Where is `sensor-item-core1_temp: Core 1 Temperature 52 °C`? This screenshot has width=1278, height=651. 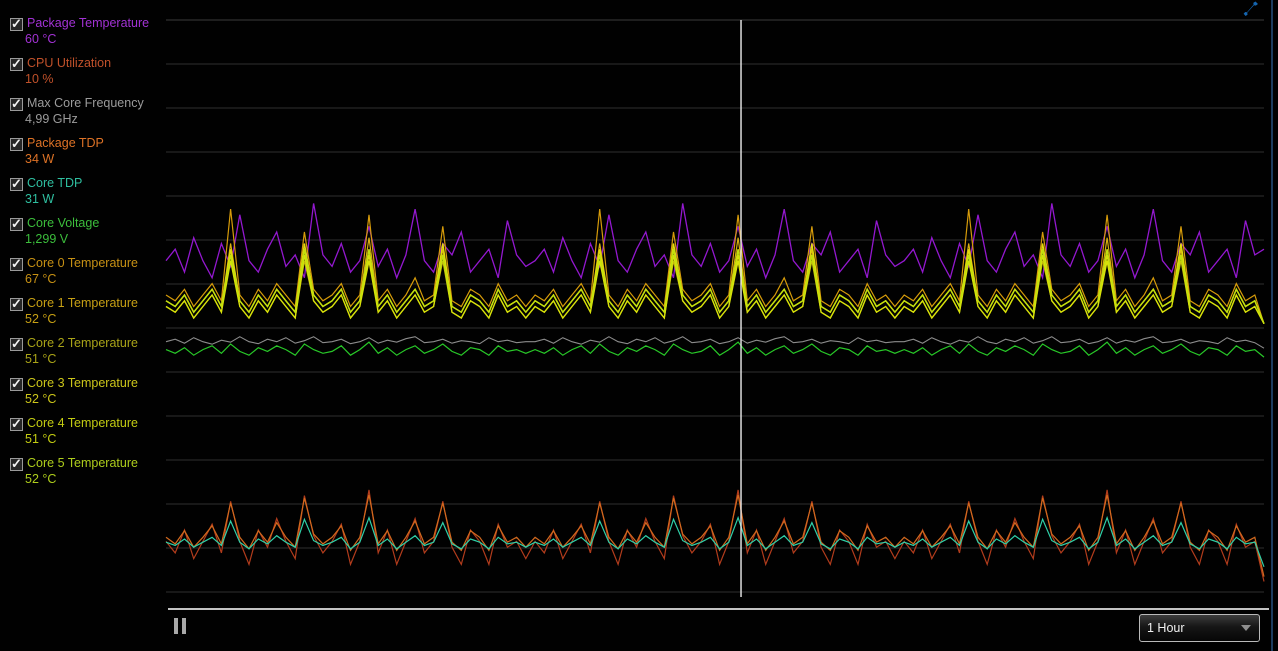
sensor-item-core1_temp: Core 1 Temperature 52 °C is located at coordinates (88, 311).